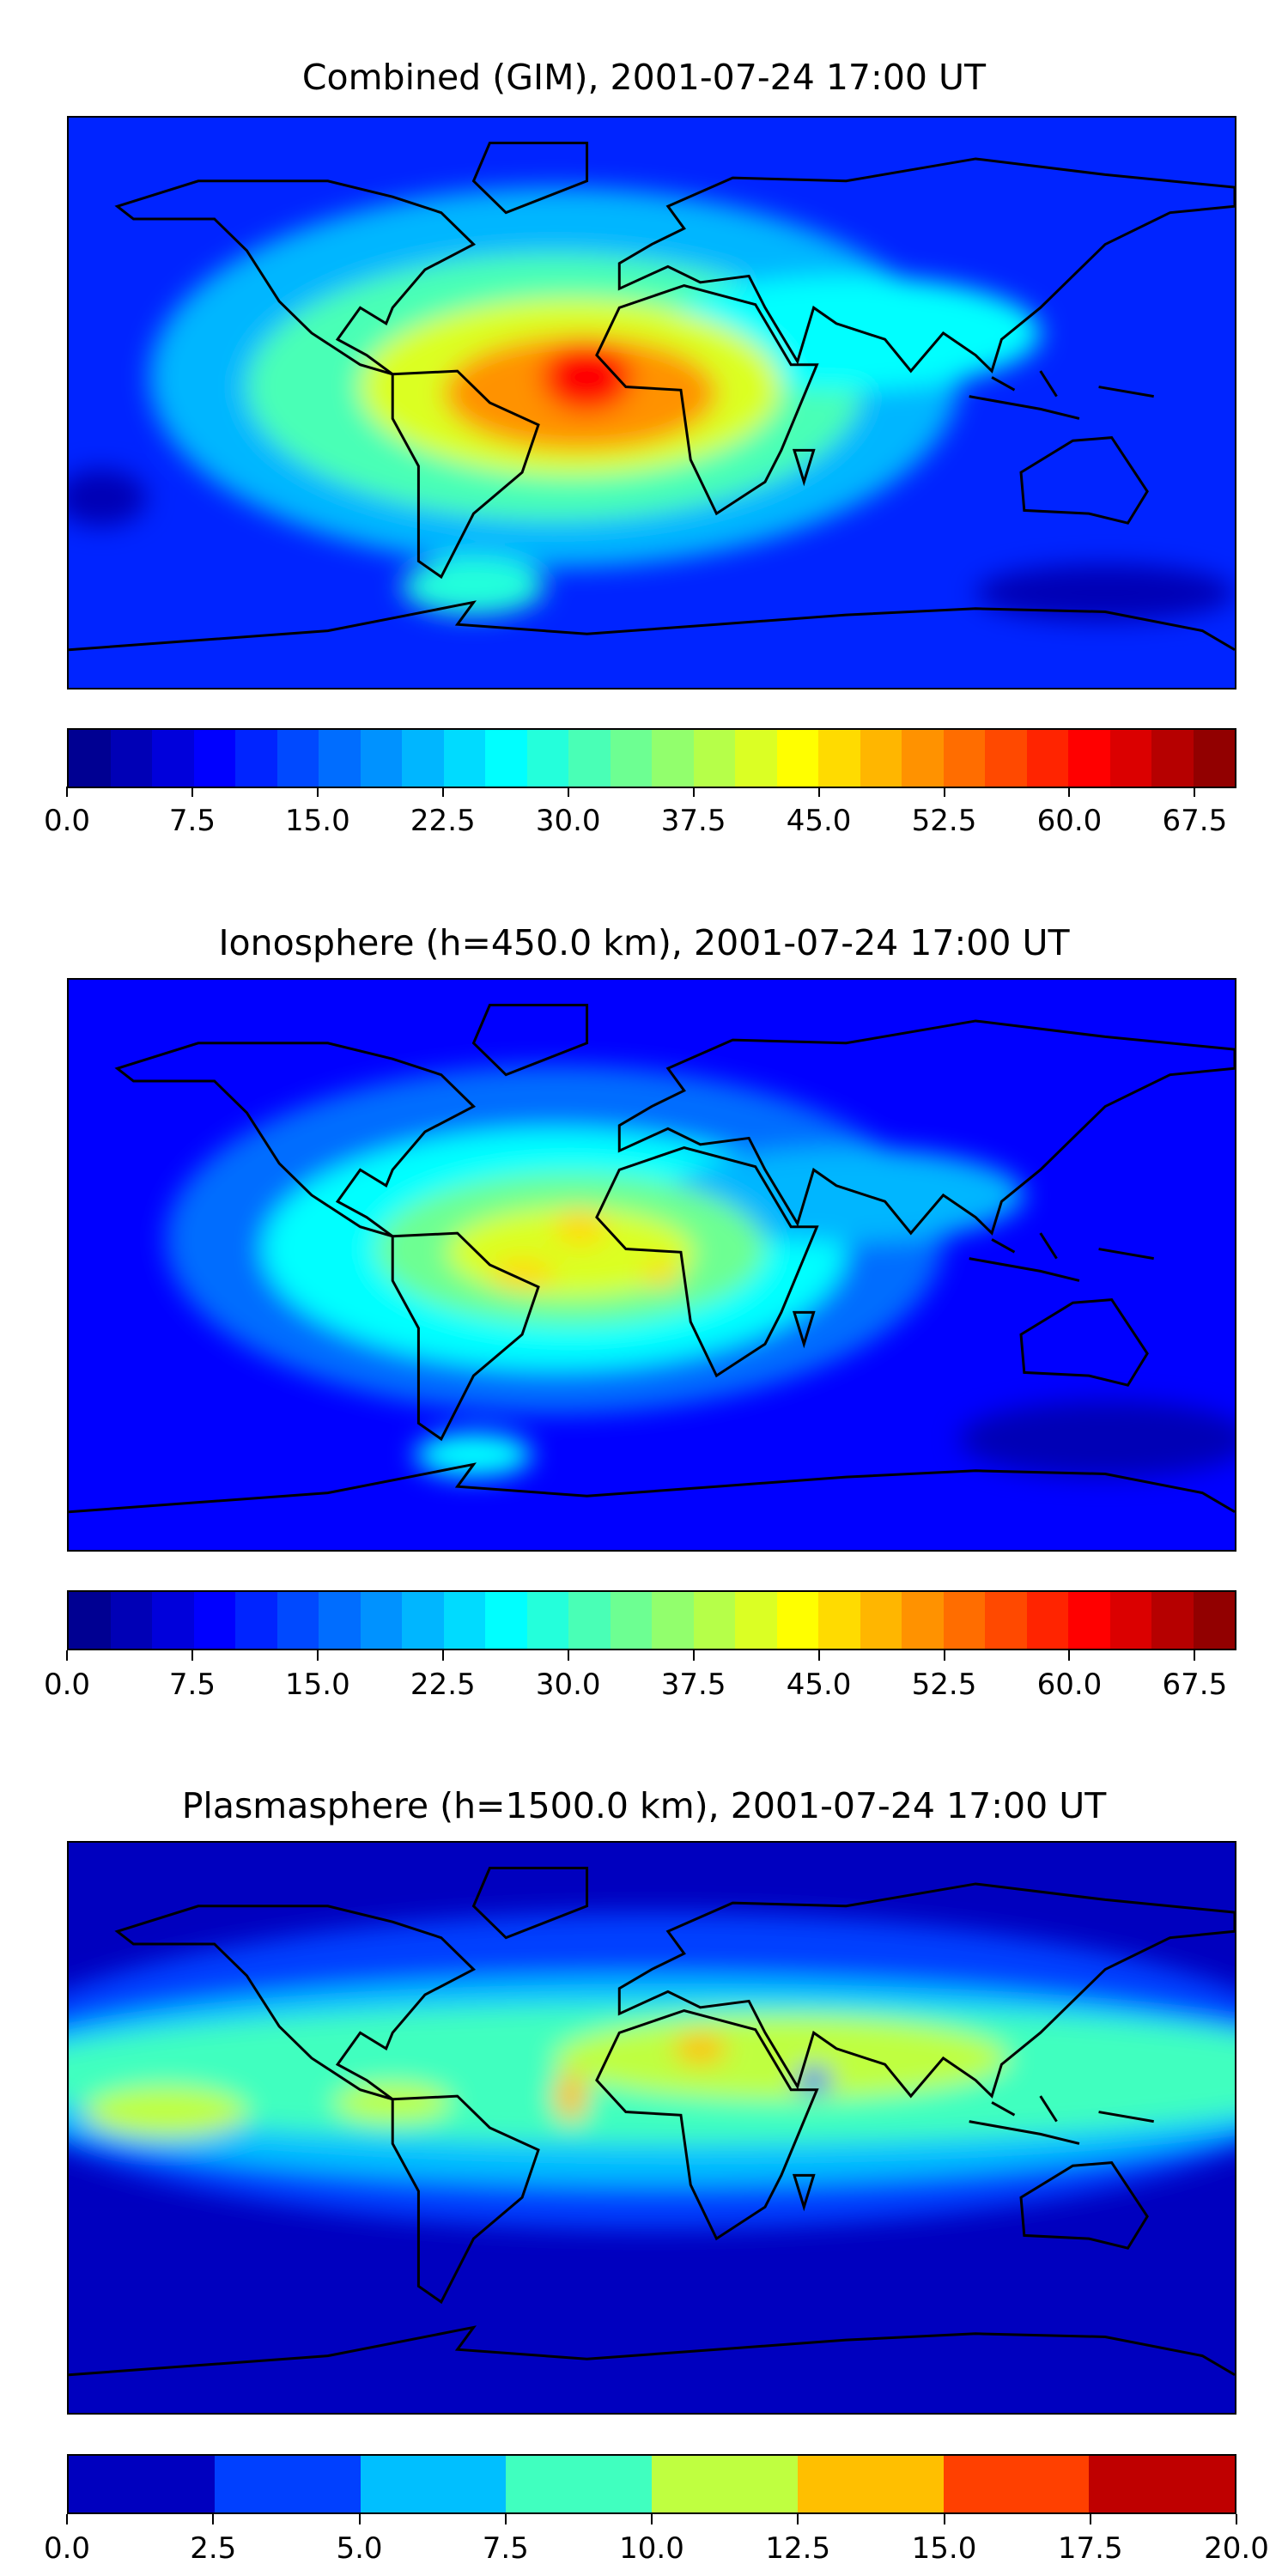  I want to click on colorbar-tick-label: 22.5, so click(443, 1685).